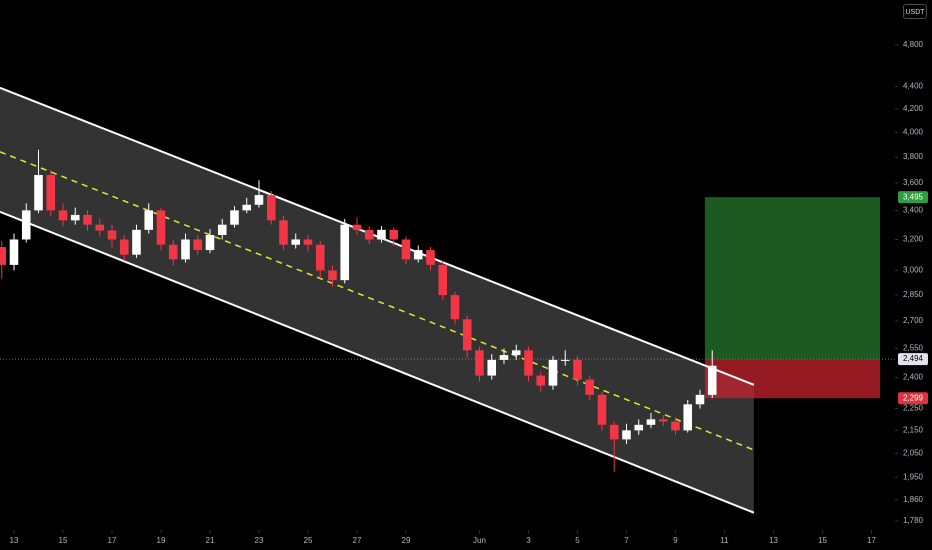 Image resolution: width=932 pixels, height=550 pixels. I want to click on x-tick-label: 5, so click(577, 540).